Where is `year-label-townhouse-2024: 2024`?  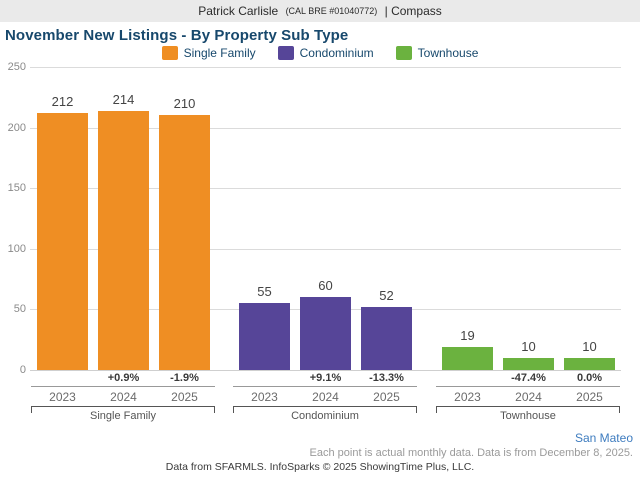
year-label-townhouse-2024: 2024 is located at coordinates (528, 397).